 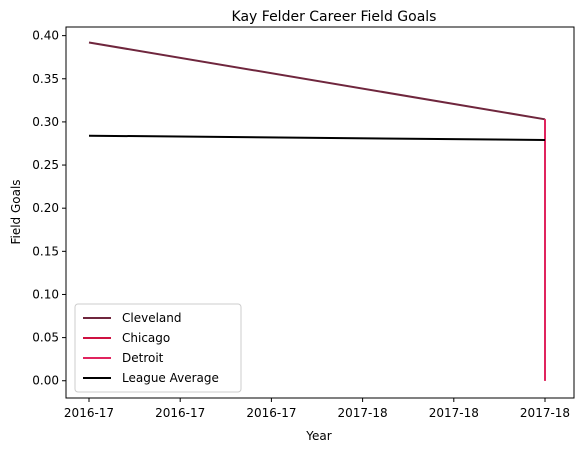 I want to click on legend-entry: Chicago, so click(x=146, y=338).